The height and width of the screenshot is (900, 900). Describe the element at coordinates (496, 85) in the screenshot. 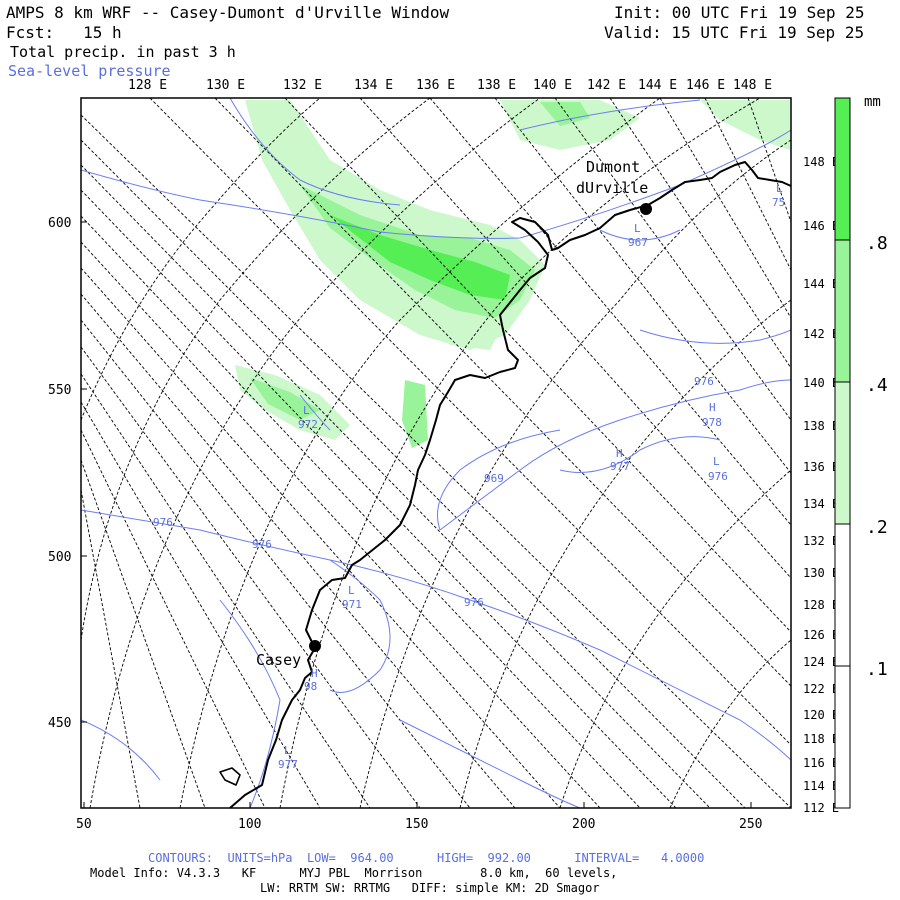

I see `top-lon-label: 138 E` at that location.